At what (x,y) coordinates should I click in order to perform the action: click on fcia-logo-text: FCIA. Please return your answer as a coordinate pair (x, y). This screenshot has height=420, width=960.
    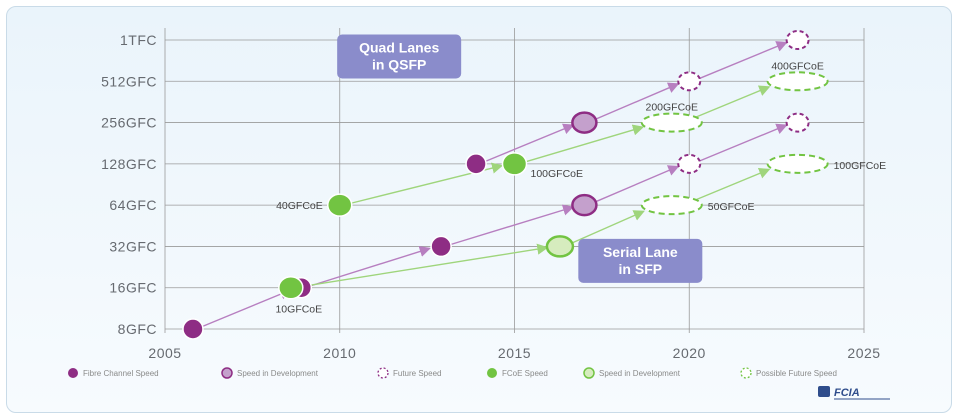
    Looking at the image, I should click on (847, 393).